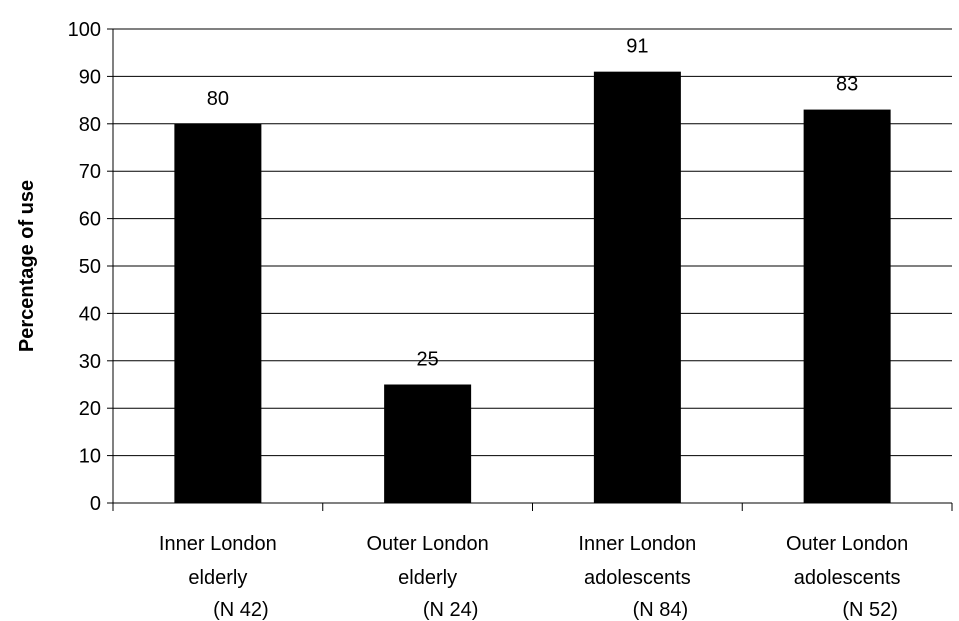  What do you see at coordinates (90, 314) in the screenshot?
I see `y-tick-label: 40` at bounding box center [90, 314].